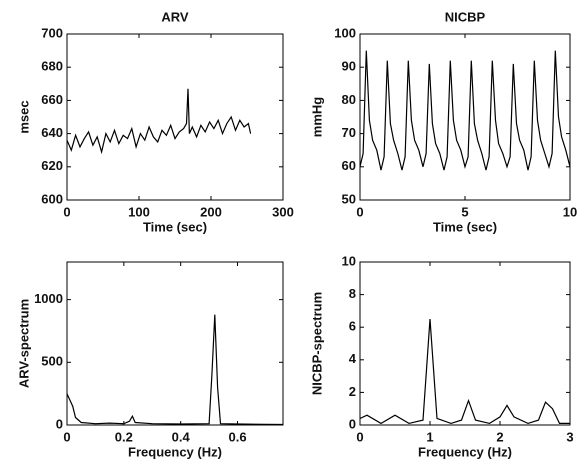 Image resolution: width=580 pixels, height=469 pixels. I want to click on y-tick-label: 500, so click(52, 361).